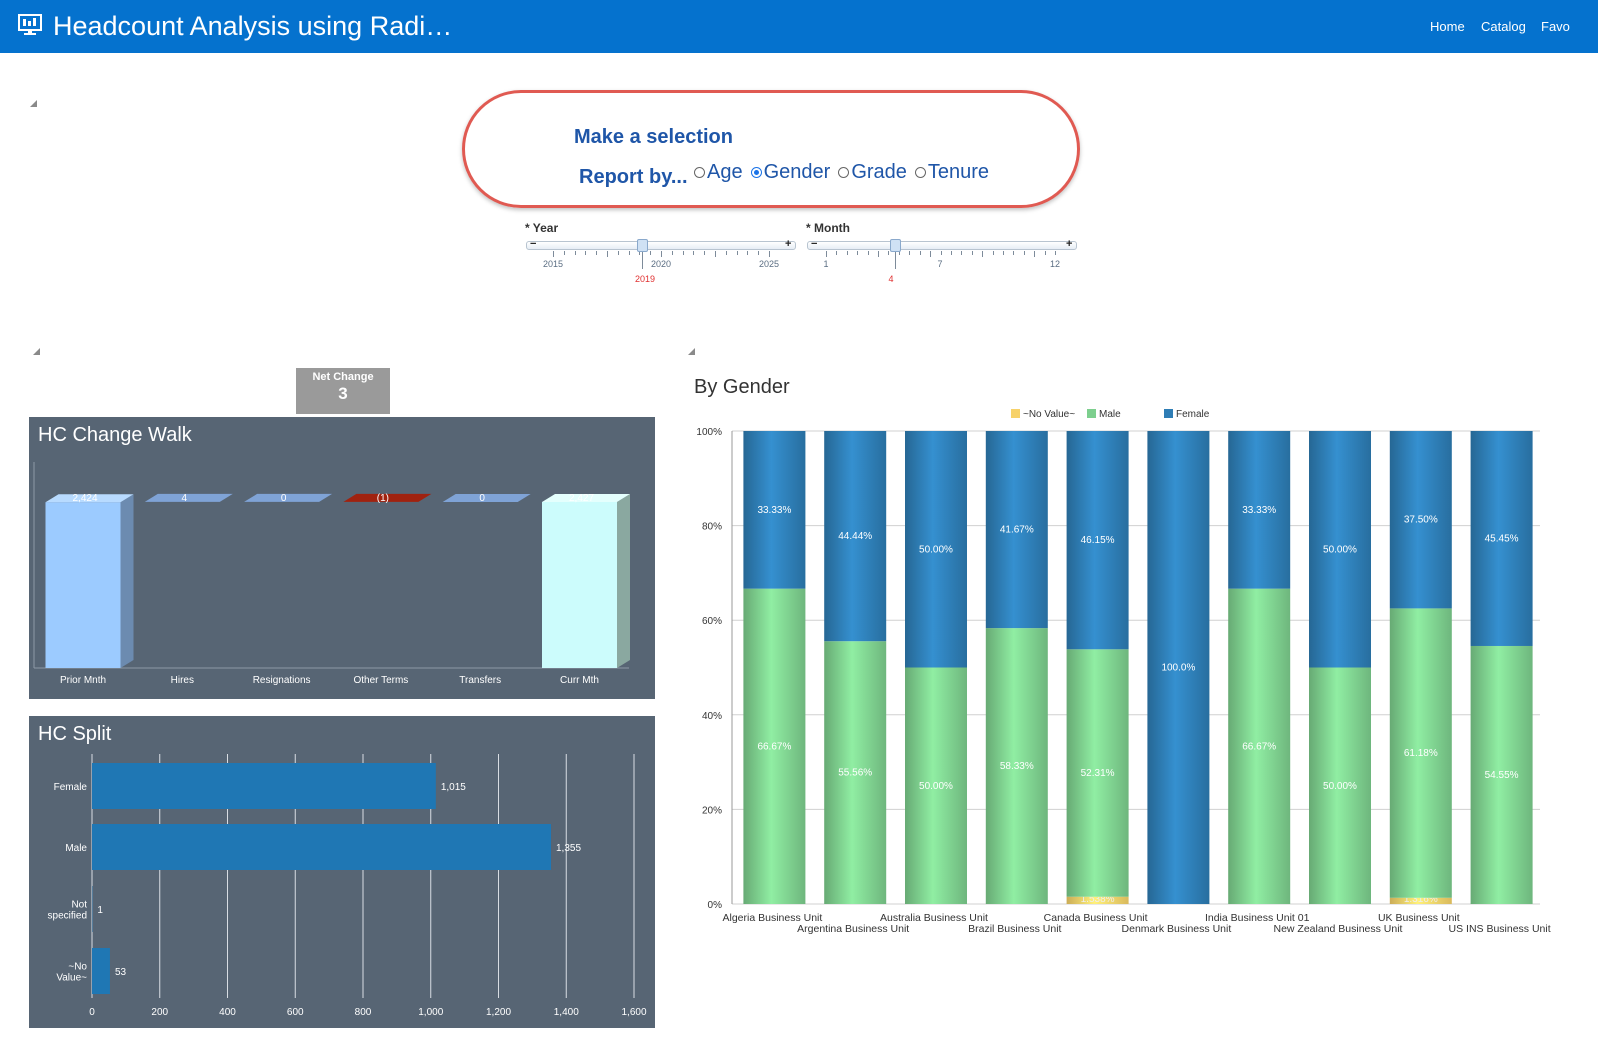 This screenshot has width=1598, height=1055. I want to click on split-x-tick-label: 1,200, so click(498, 1012).